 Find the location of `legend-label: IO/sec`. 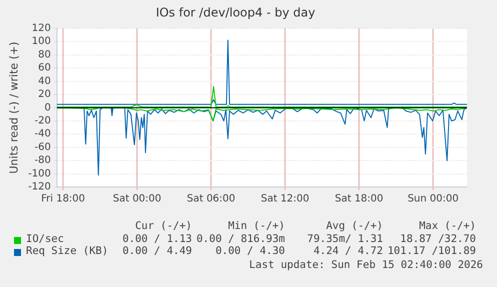

legend-label: IO/sec is located at coordinates (45, 239).